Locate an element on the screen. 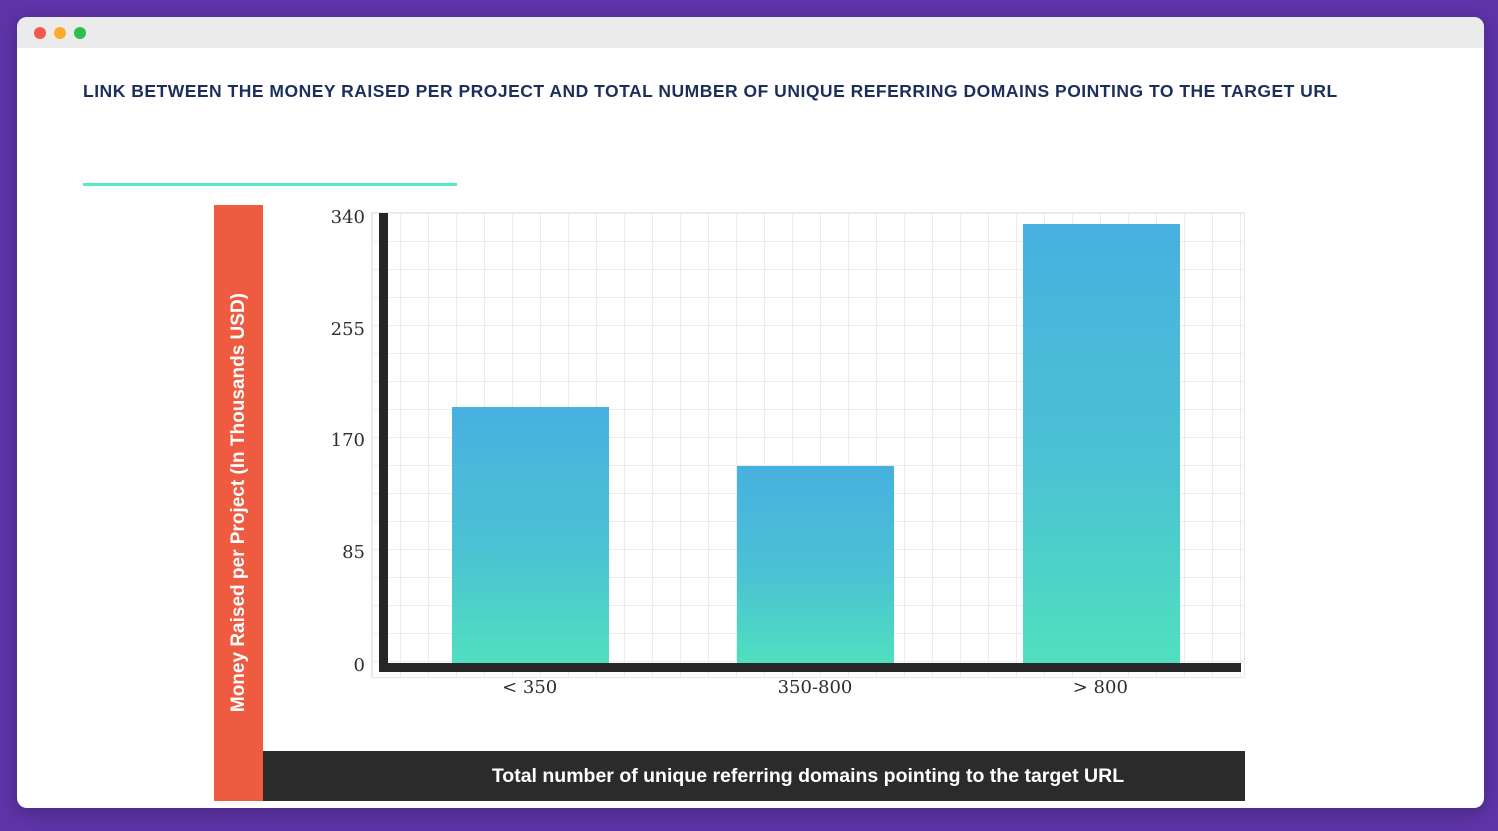 This screenshot has height=831, width=1498. minimize-button-icon is located at coordinates (60, 32).